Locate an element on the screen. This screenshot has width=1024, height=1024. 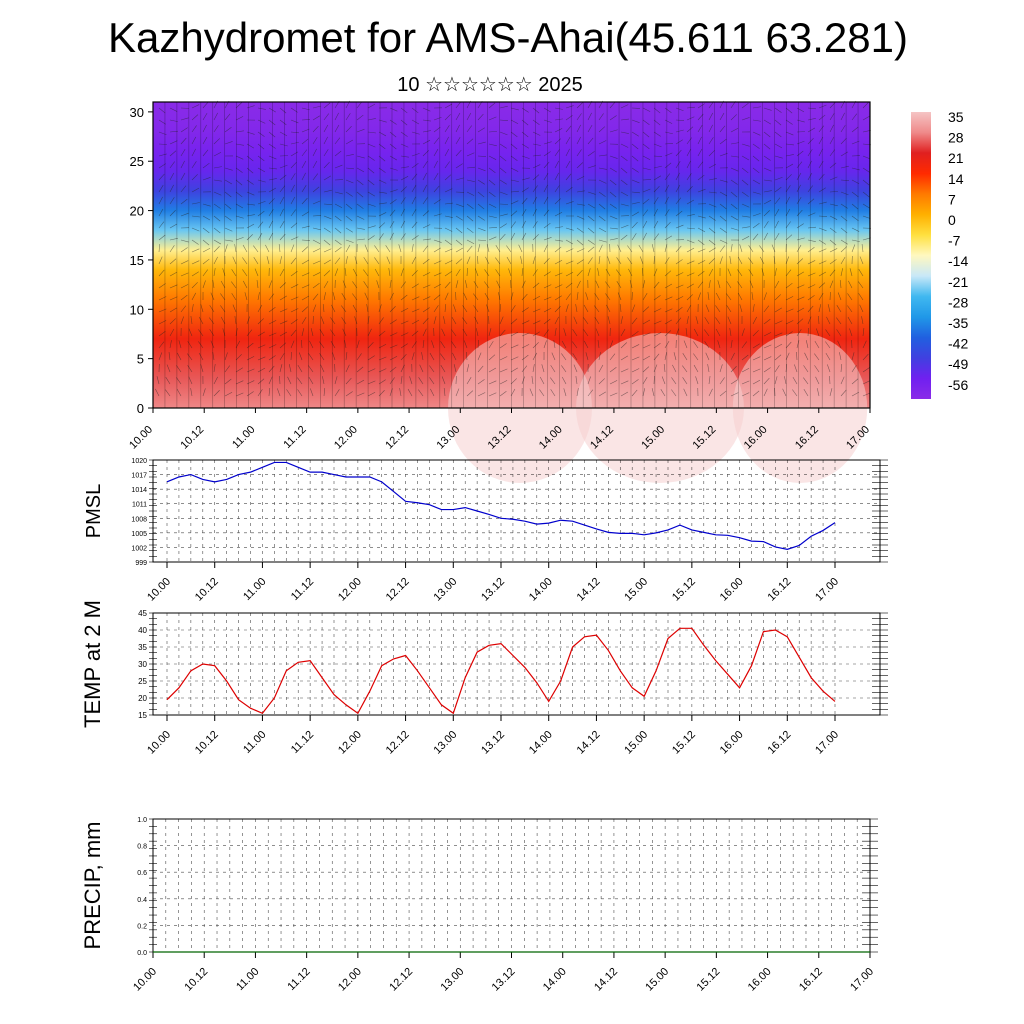
y-tick-label: 0.8 is located at coordinates (142, 847).